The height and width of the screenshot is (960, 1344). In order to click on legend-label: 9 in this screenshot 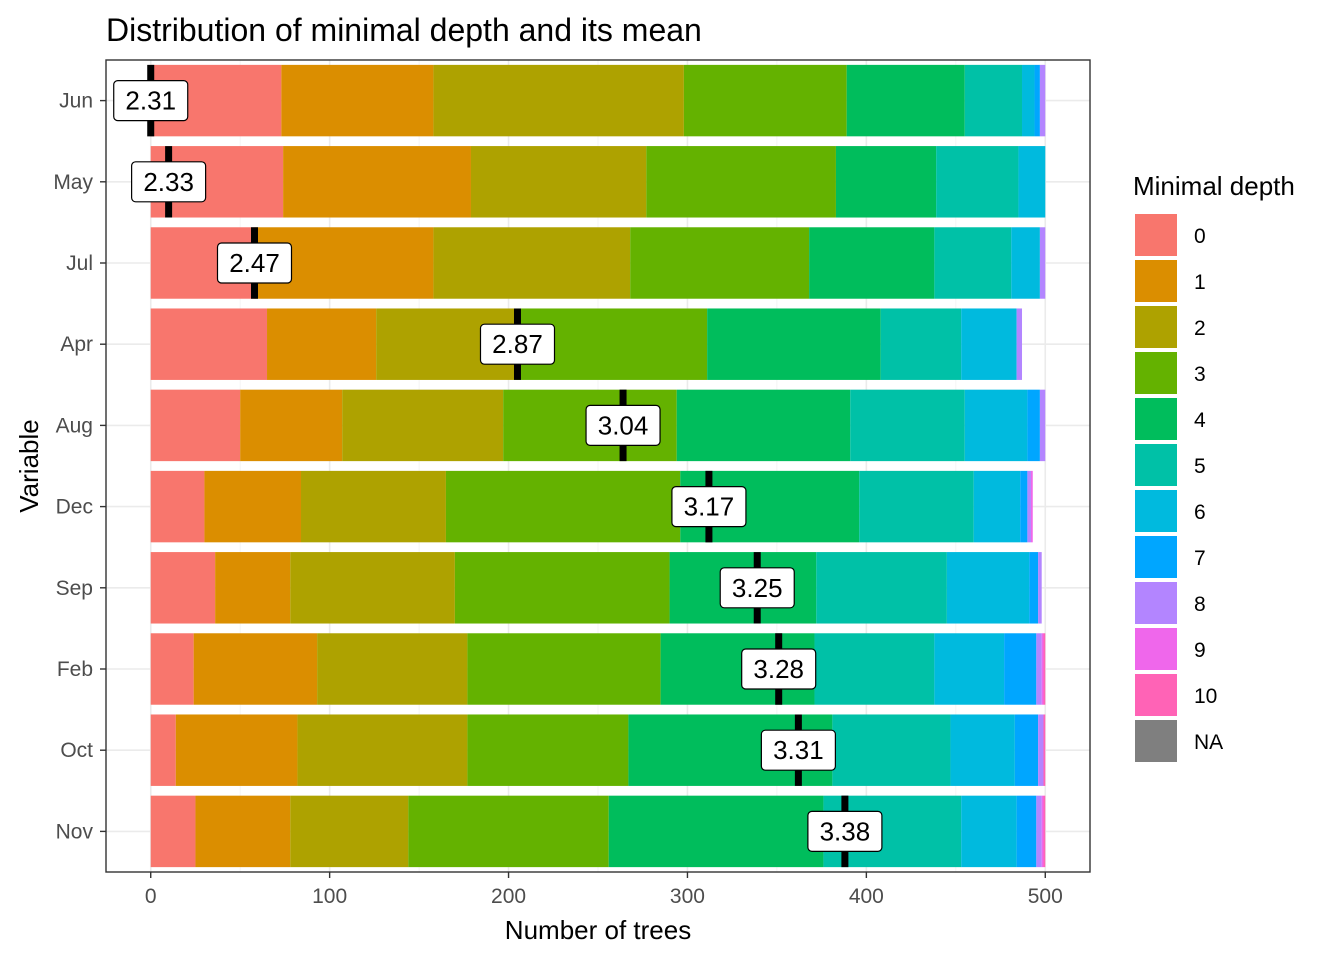, I will do `click(1200, 650)`.